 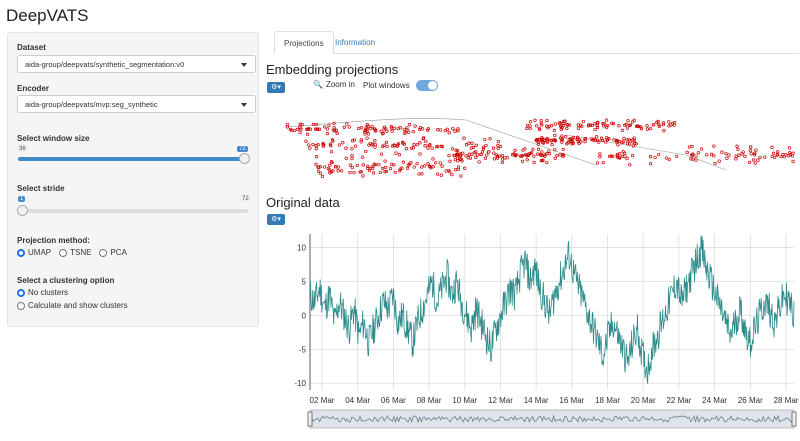 I want to click on gear-icon: ⚙▾, so click(x=276, y=219).